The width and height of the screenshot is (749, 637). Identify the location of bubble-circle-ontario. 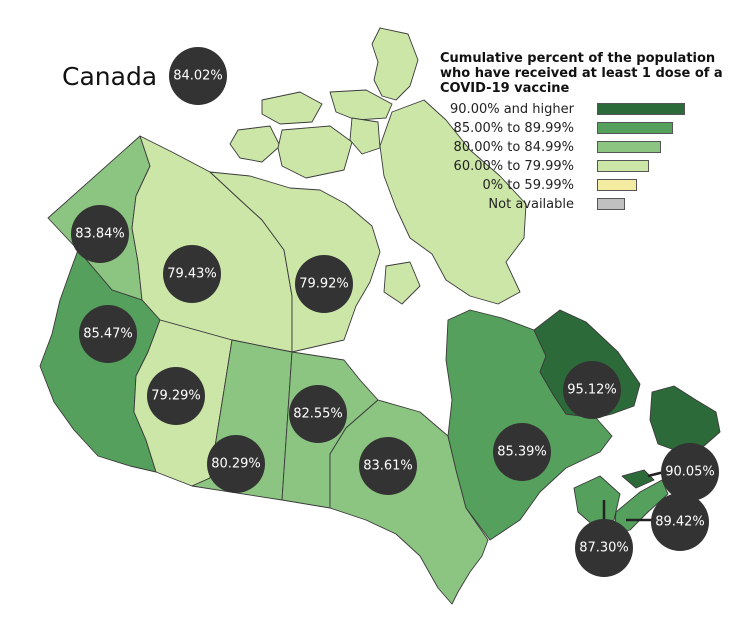
(388, 466).